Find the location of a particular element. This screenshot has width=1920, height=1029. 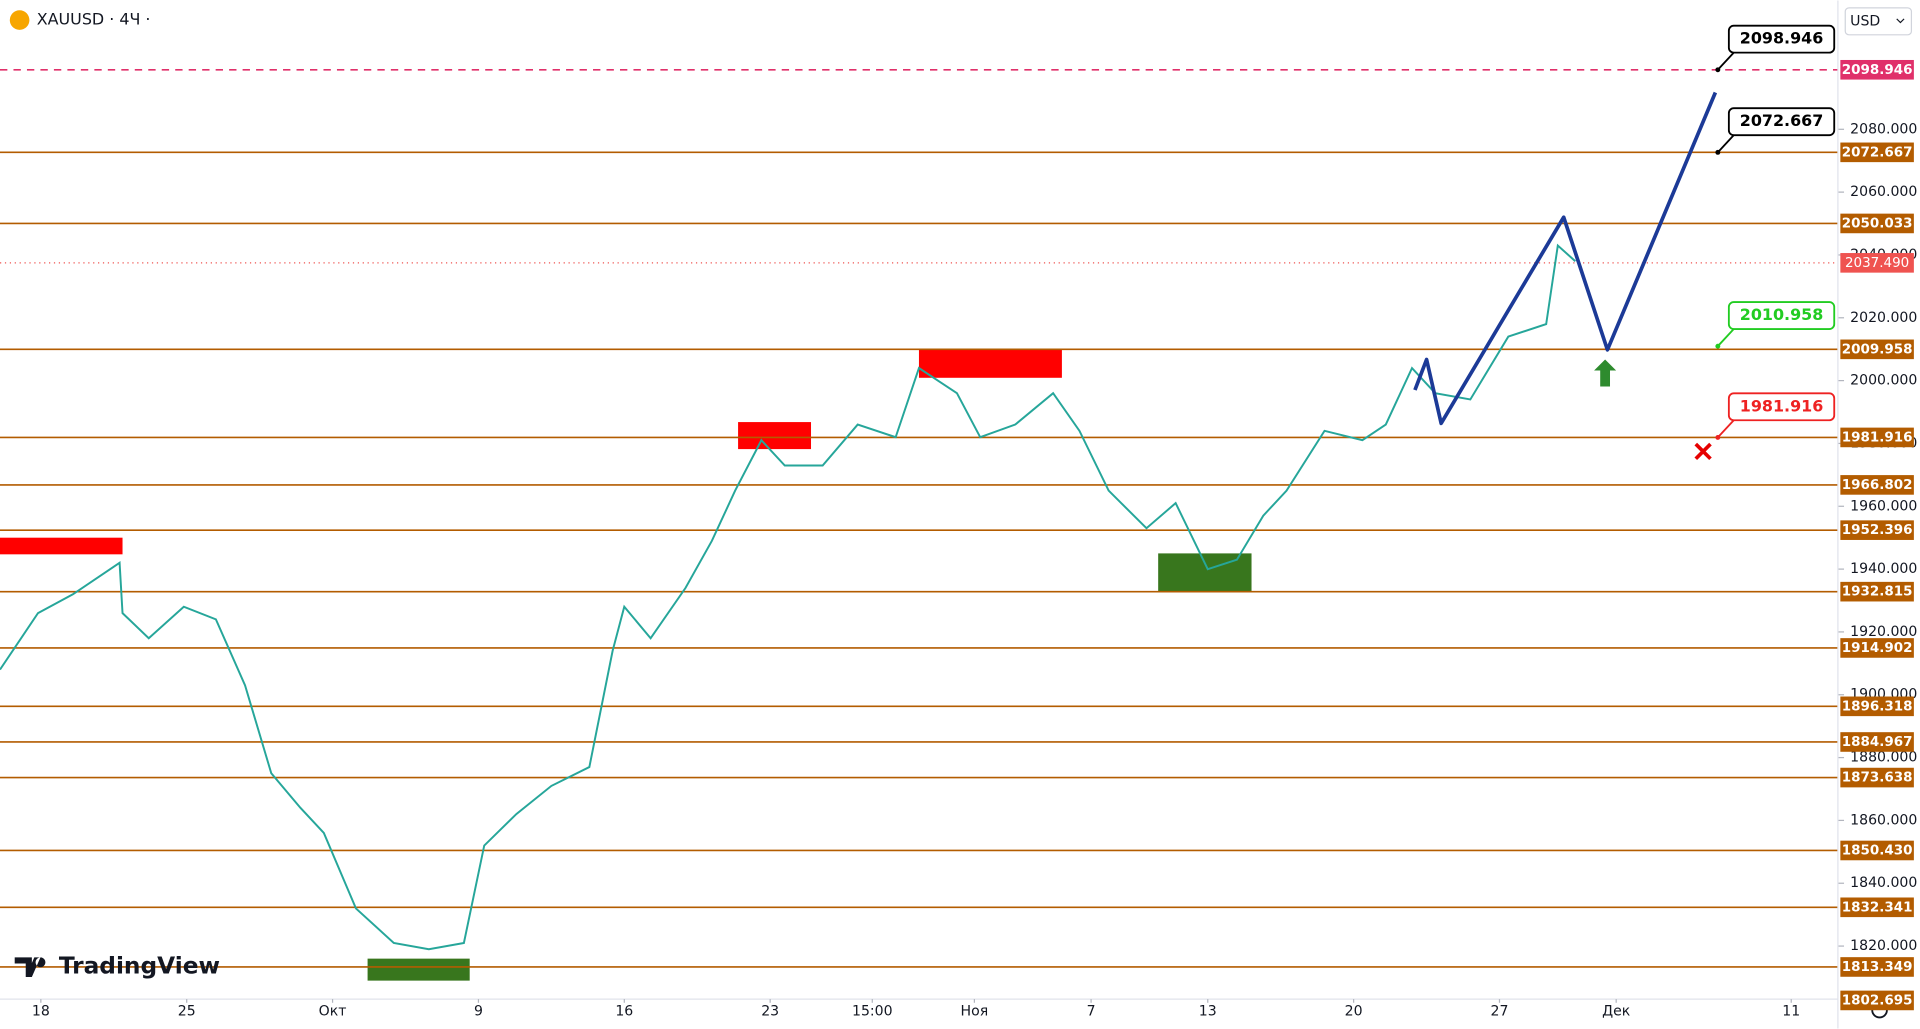

level-label: 1813.349 is located at coordinates (1877, 967).